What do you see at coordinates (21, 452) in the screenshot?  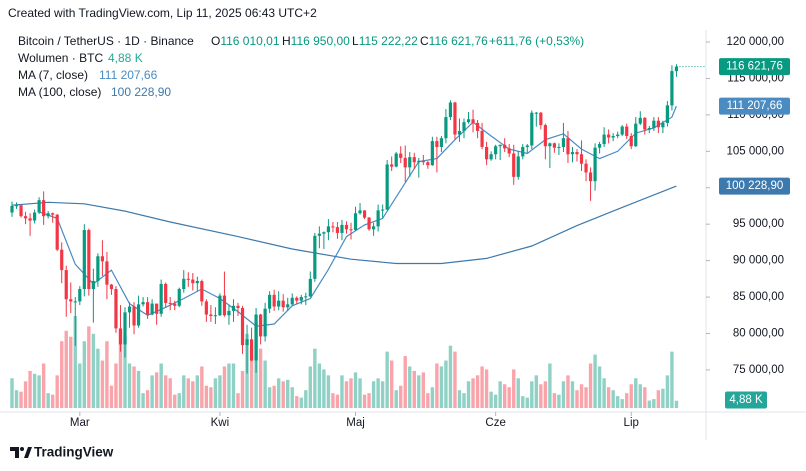 I see `logo` at bounding box center [21, 452].